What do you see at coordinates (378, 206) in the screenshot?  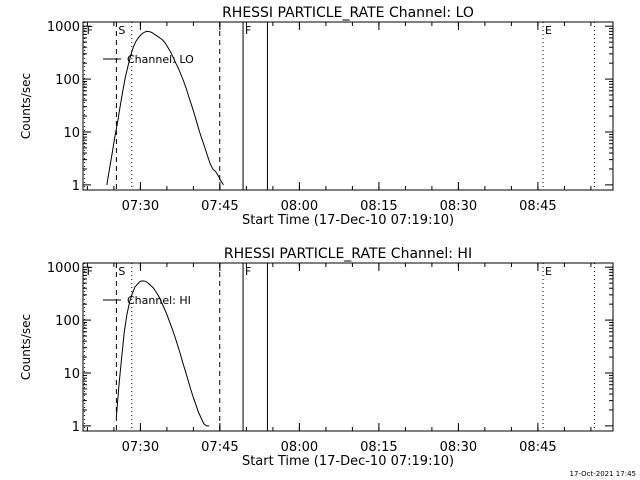 I see `panel-1-x-tick-label: 08:15` at bounding box center [378, 206].